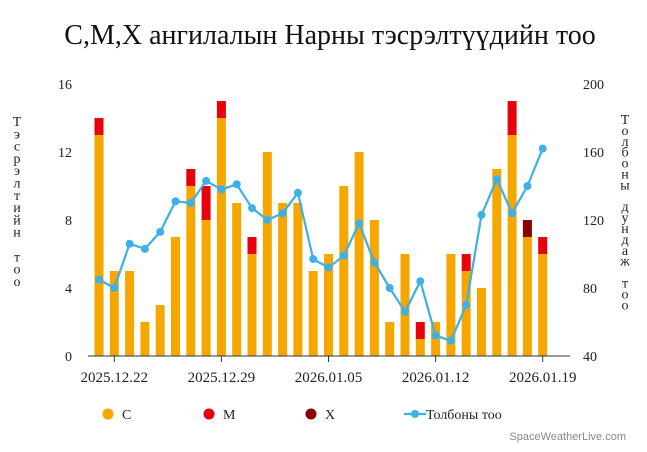 This screenshot has width=647, height=452. Describe the element at coordinates (229, 415) in the screenshot. I see `legend-label-m: M` at that location.